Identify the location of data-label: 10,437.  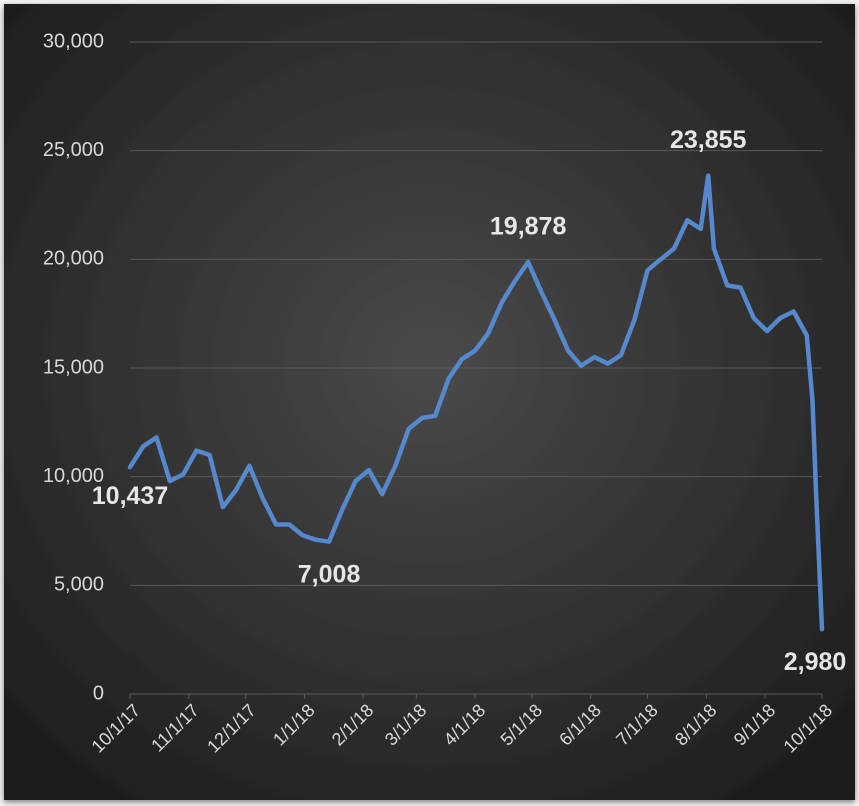
(130, 496).